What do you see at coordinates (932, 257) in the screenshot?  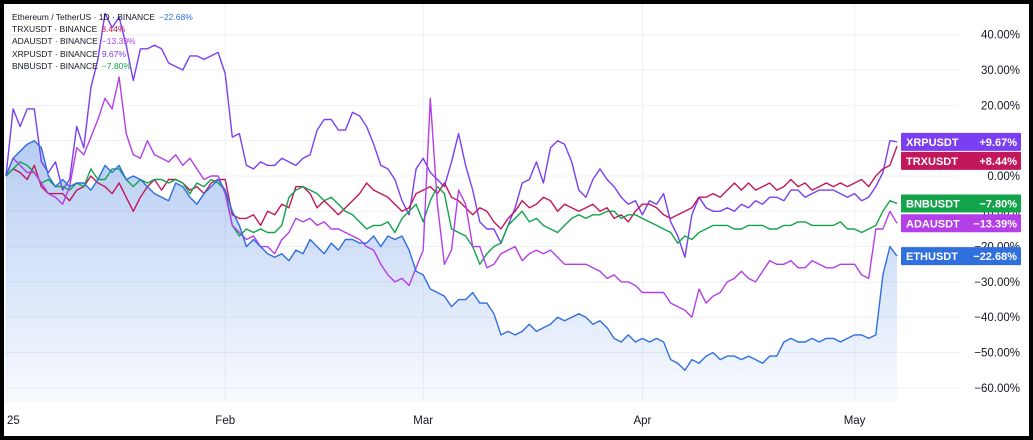 I see `badge-symbol-ethusdt: ETHUSDT` at bounding box center [932, 257].